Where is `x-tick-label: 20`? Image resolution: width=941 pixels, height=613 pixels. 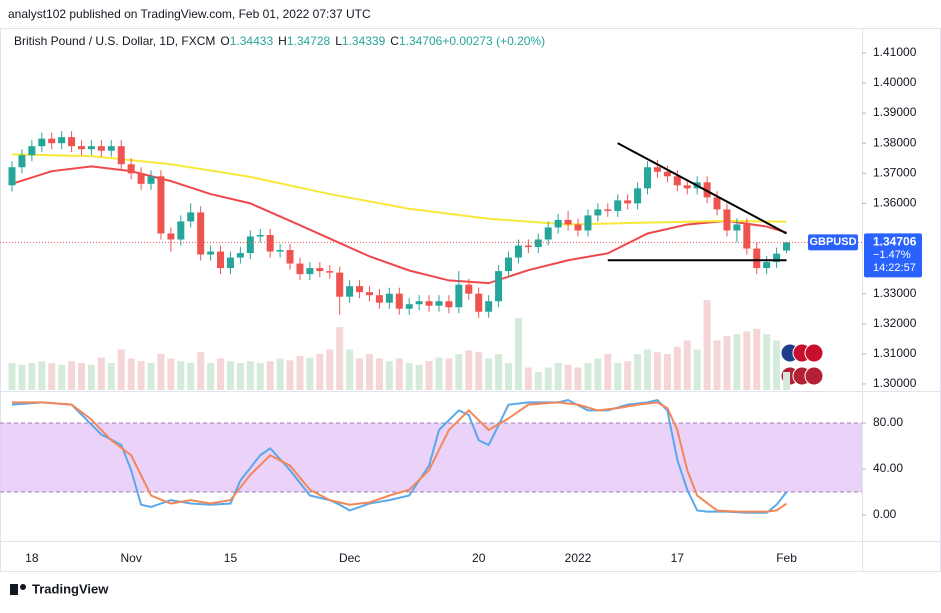 x-tick-label: 20 is located at coordinates (479, 558).